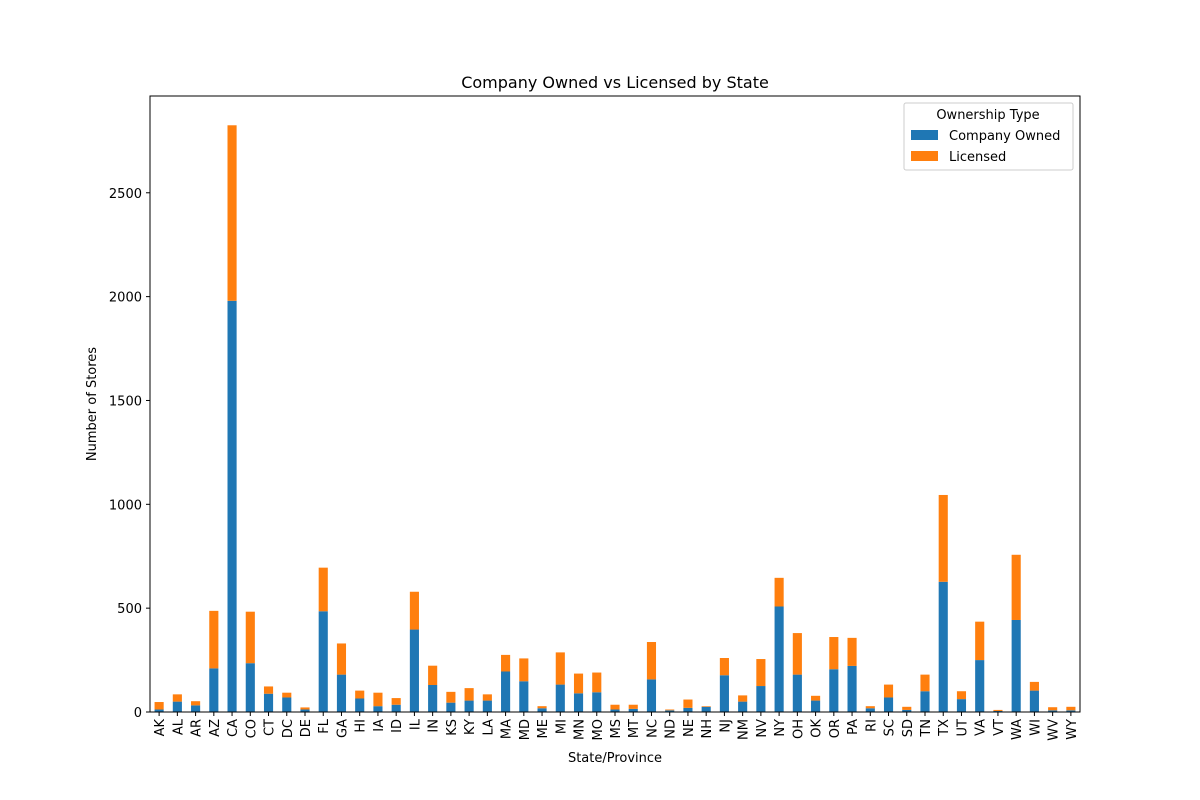  I want to click on bar-company-owned-nd, so click(670, 711).